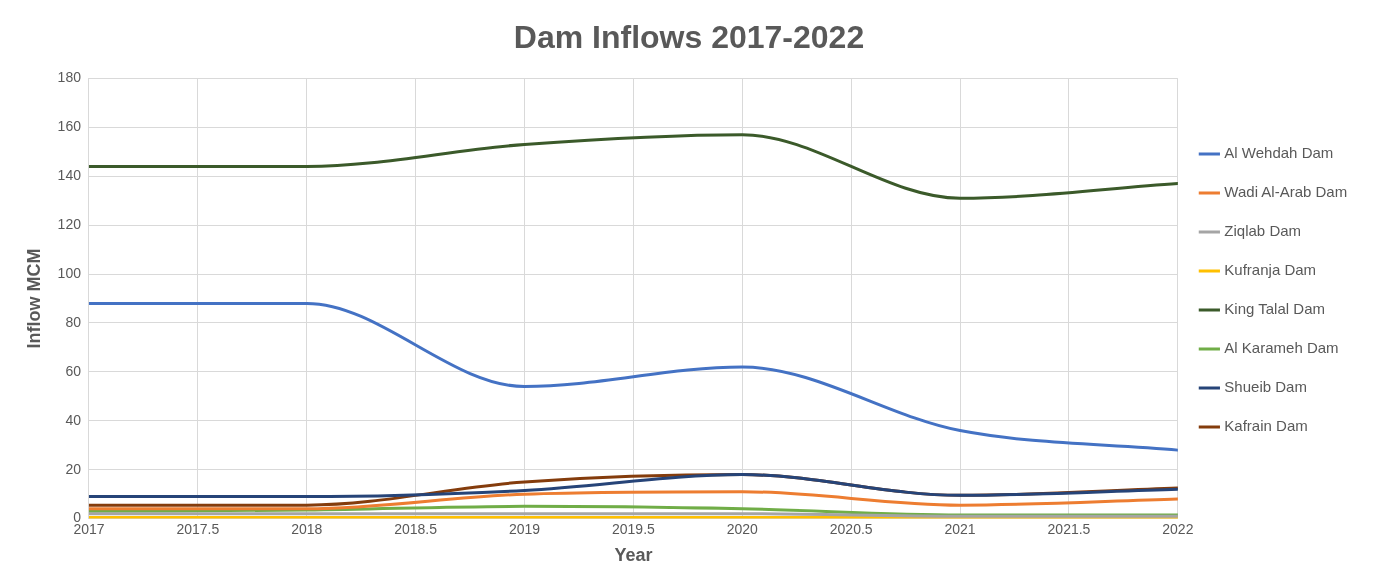 The image size is (1388, 581). I want to click on x-tick-label: 2020.5, so click(851, 528).